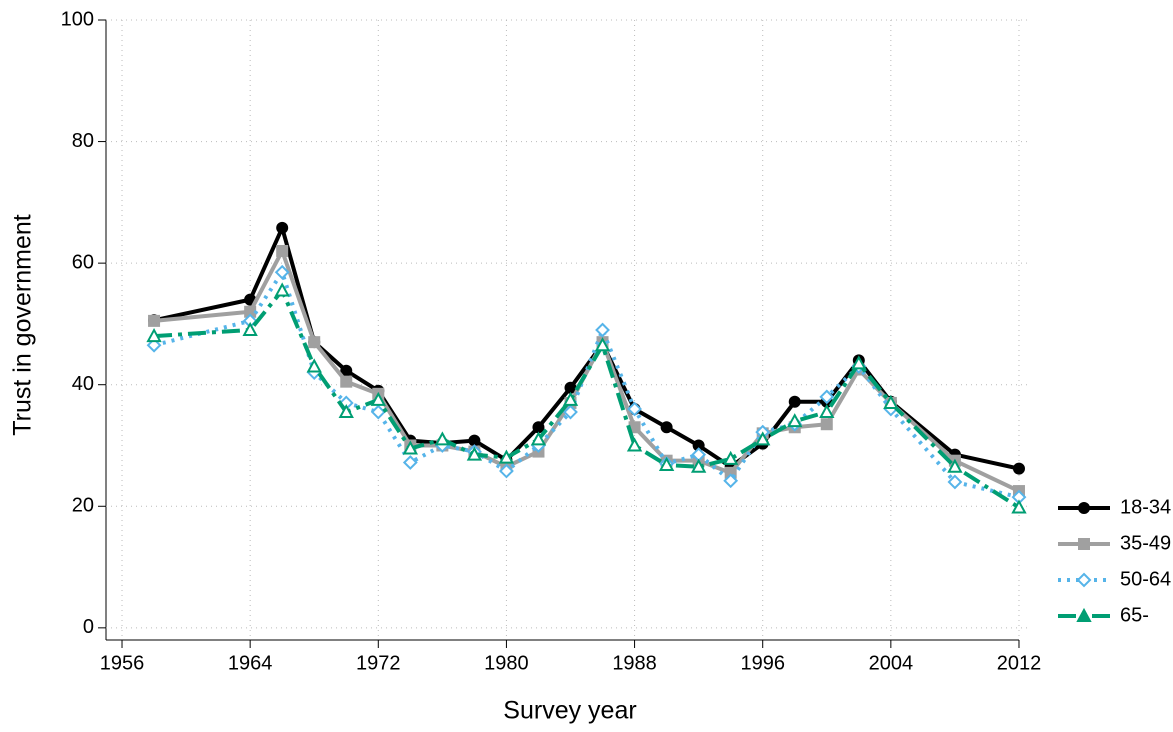 The image size is (1173, 732). I want to click on legend-label: 18-34, so click(1145, 507).